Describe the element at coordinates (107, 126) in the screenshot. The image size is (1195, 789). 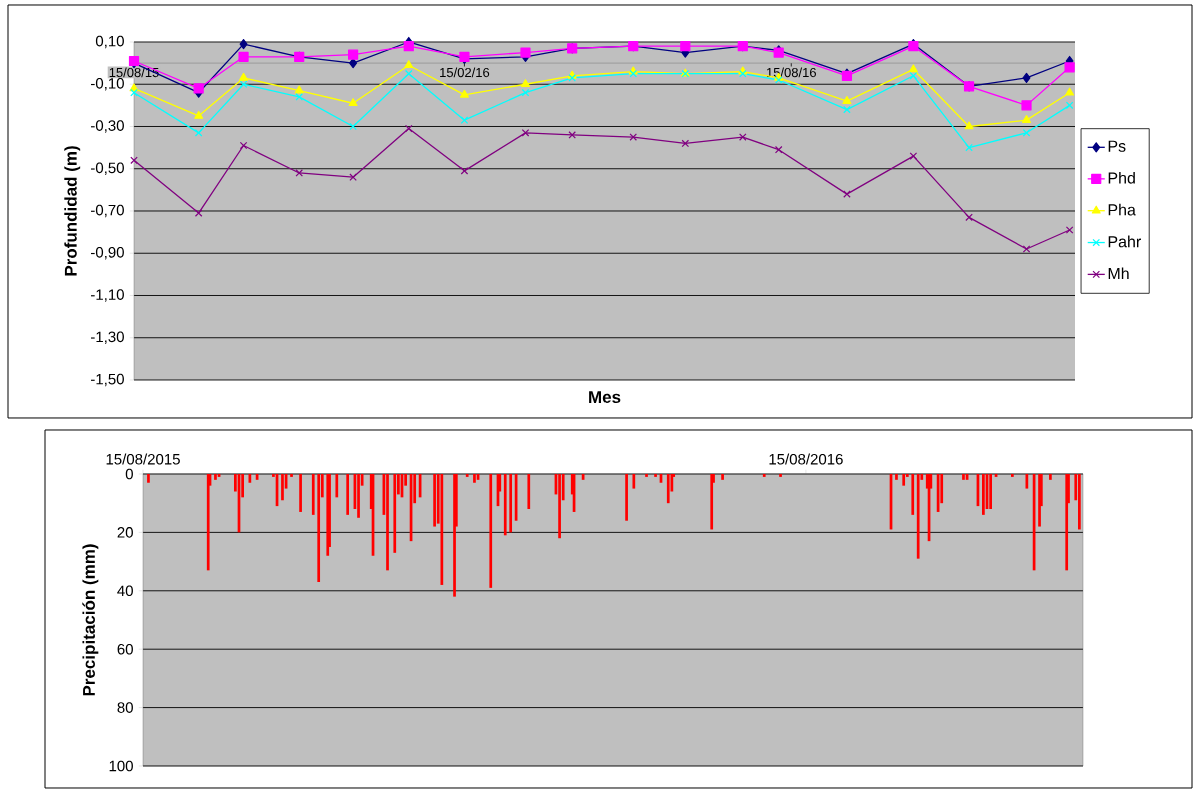
I see `y-tick-label: -0,30` at that location.